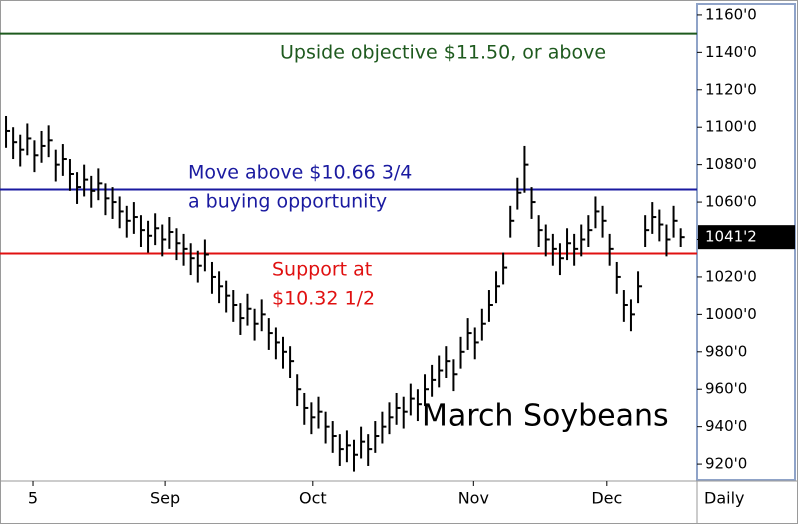 The width and height of the screenshot is (799, 529). I want to click on period-label: Daily, so click(724, 498).